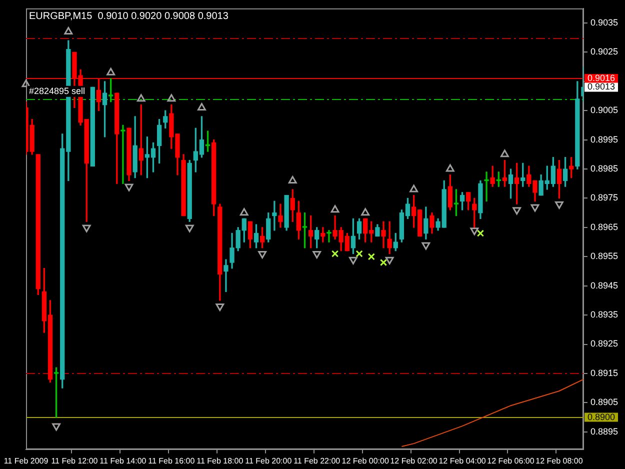 This screenshot has width=625, height=469. I want to click on y-tick-label: 0.9005, so click(604, 110).